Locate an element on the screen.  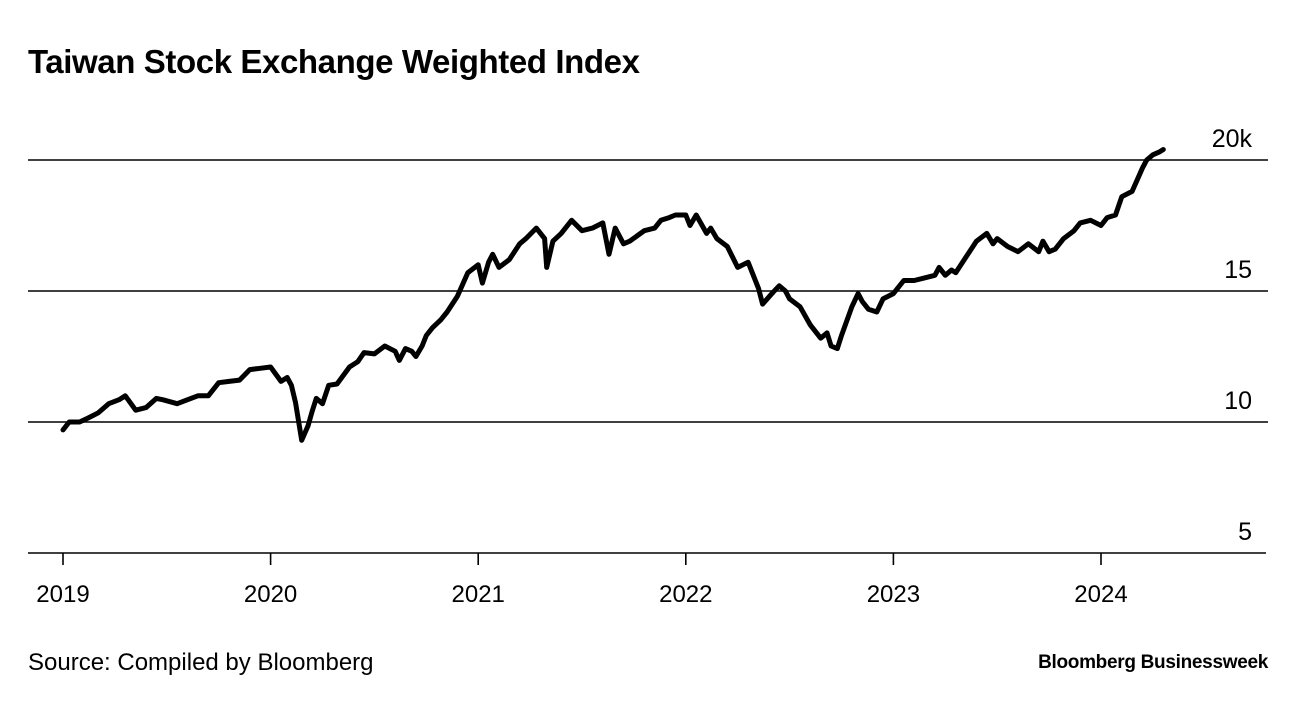
x-axis: 2019 2020 2021 2022 2023 2024 is located at coordinates (647, 580).